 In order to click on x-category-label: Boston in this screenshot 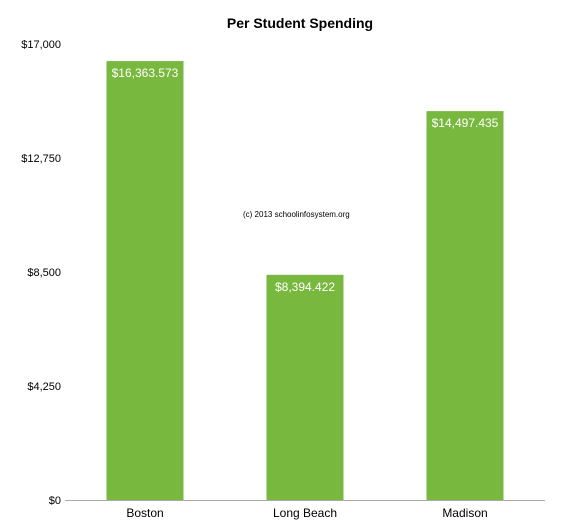, I will do `click(144, 513)`.